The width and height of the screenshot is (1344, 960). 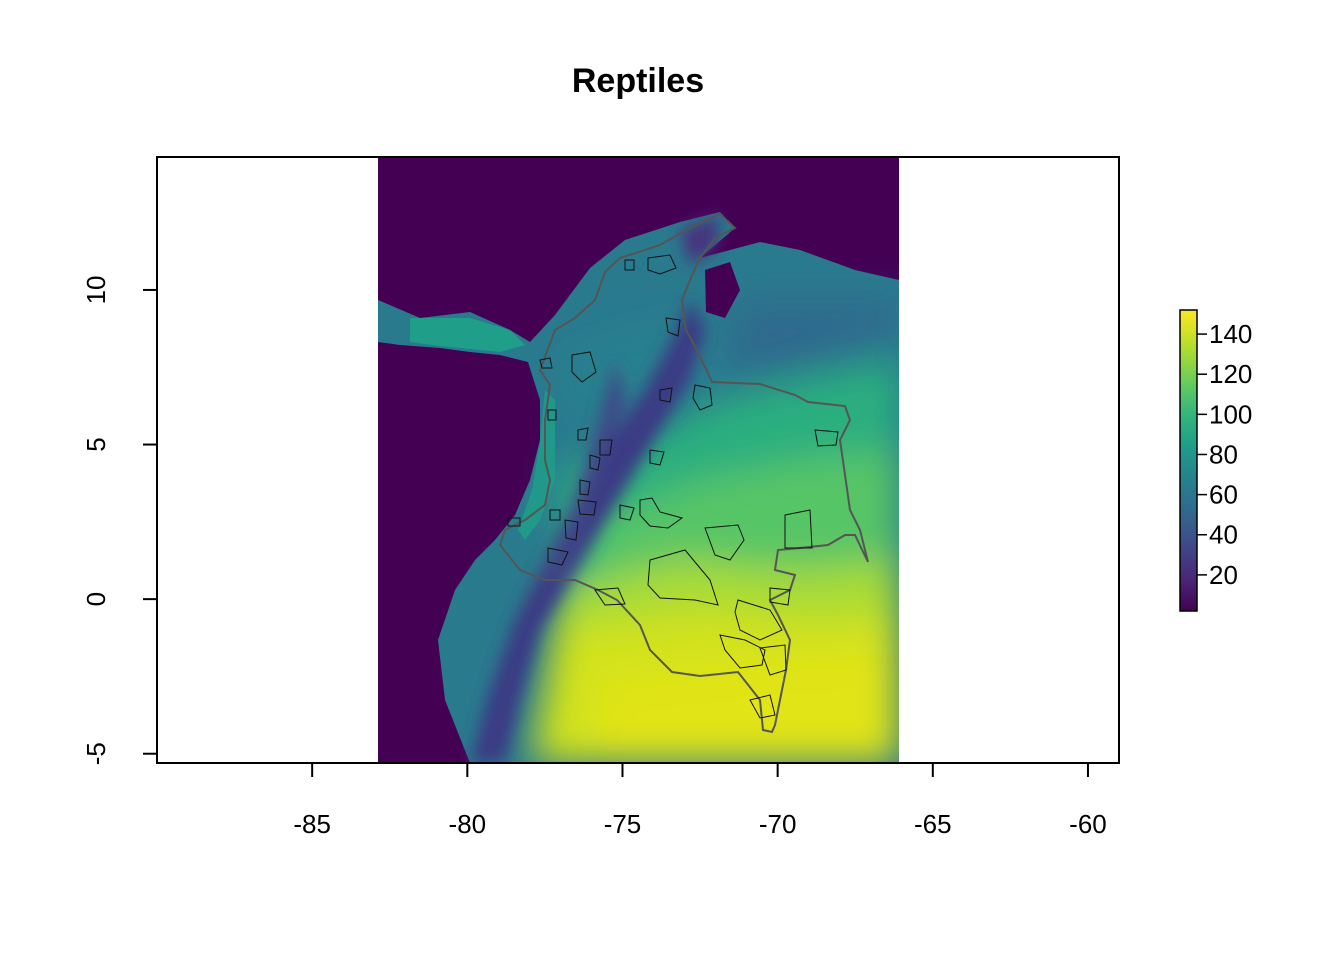 What do you see at coordinates (778, 824) in the screenshot?
I see `x-tick-label: -70` at bounding box center [778, 824].